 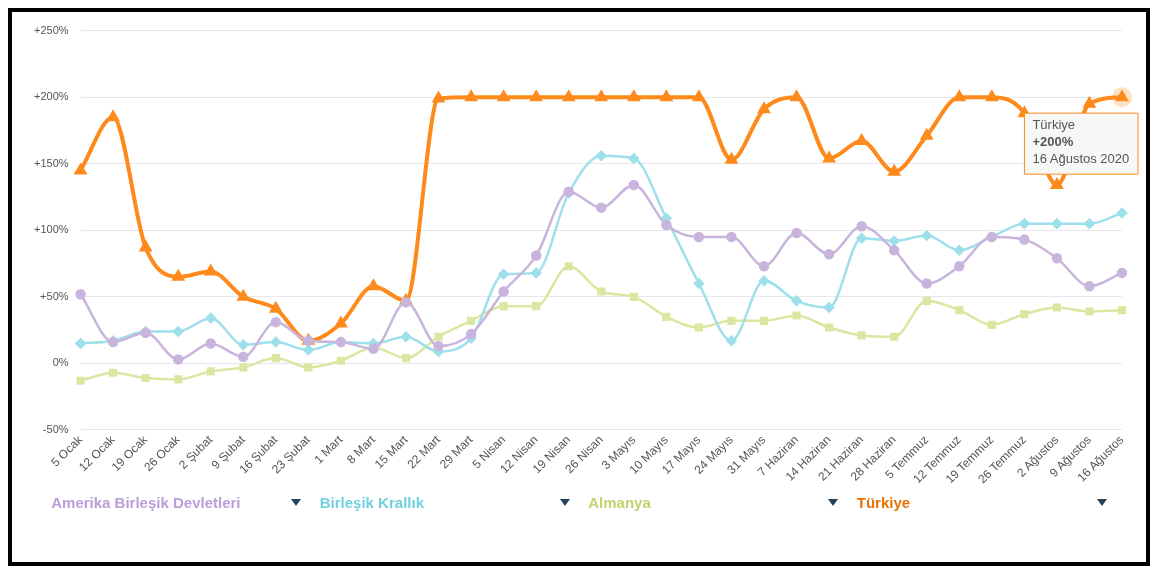 What do you see at coordinates (619, 502) in the screenshot?
I see `text: Almanya` at bounding box center [619, 502].